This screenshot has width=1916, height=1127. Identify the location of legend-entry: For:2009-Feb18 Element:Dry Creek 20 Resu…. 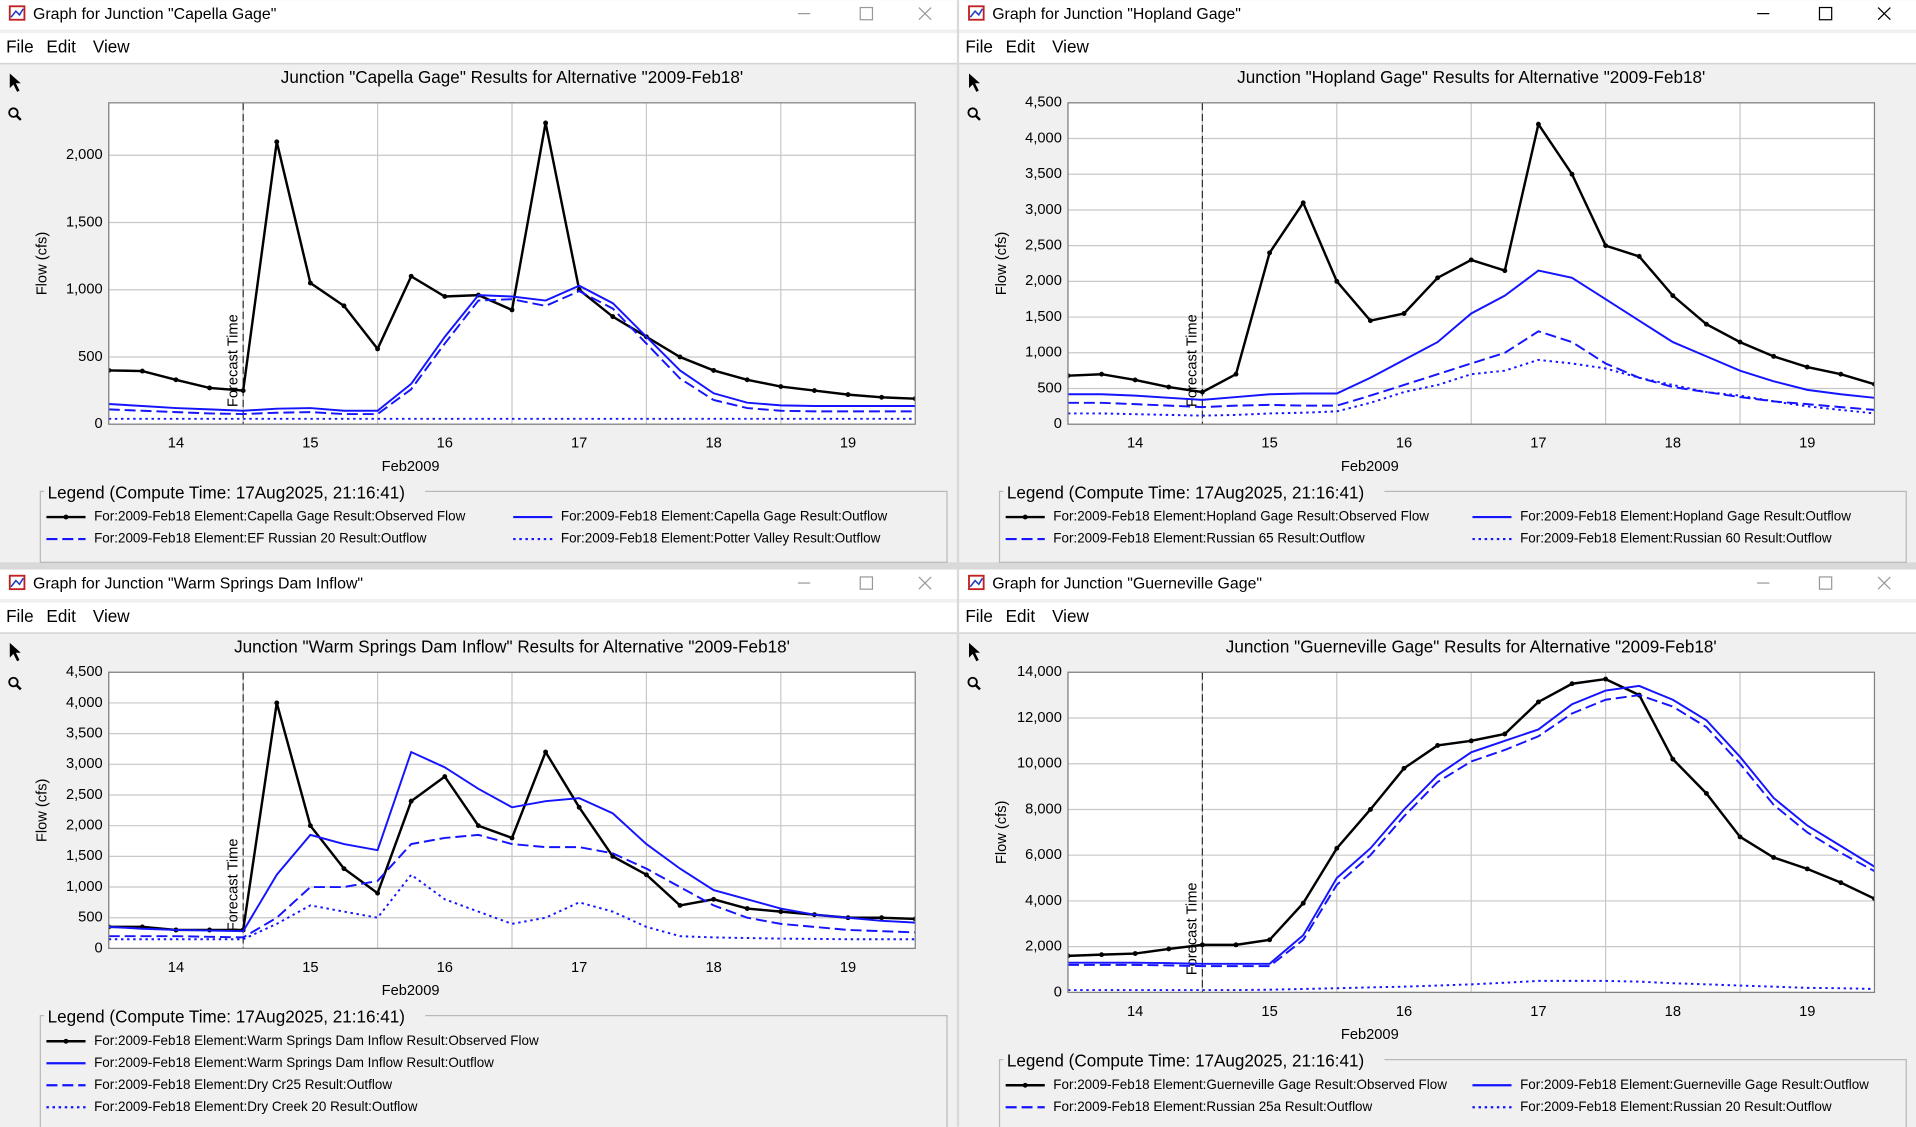
(256, 1106).